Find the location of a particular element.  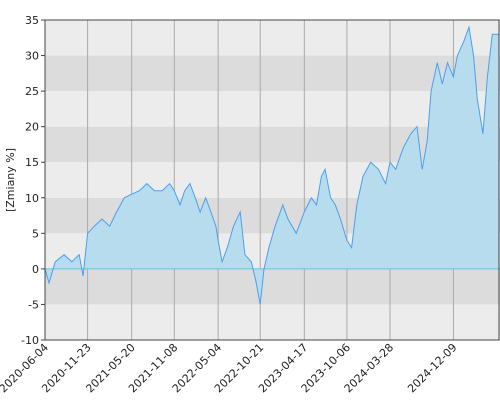

y-tick-label: 35 is located at coordinates (32, 20).